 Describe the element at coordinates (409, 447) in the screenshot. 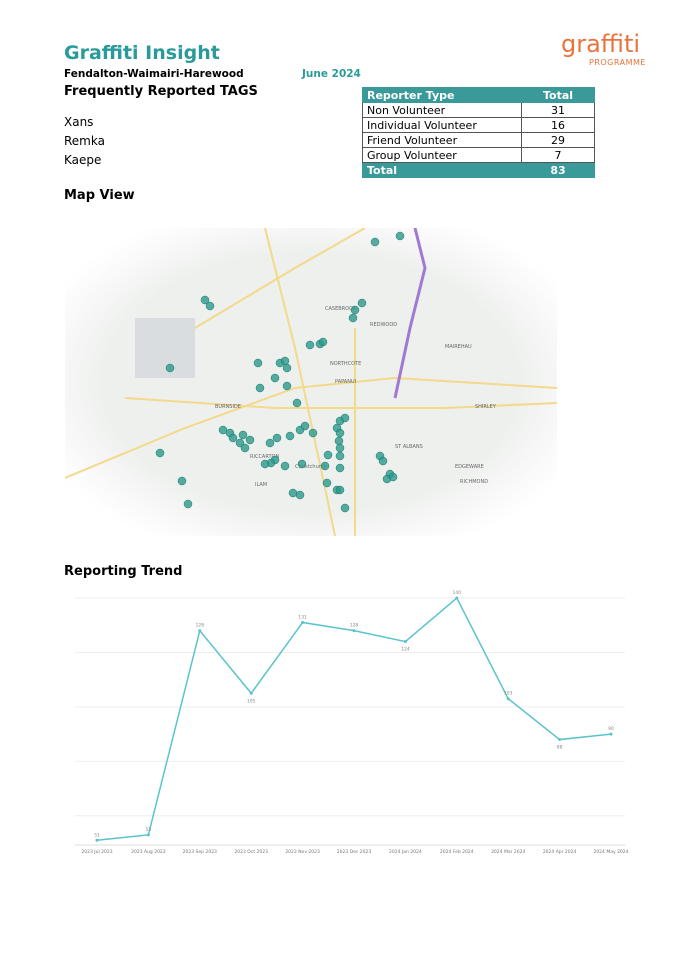

I see `map-label: ST ALBANS` at that location.